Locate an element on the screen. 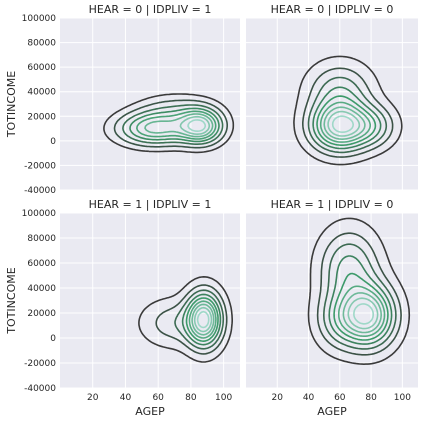 Image resolution: width=426 pixels, height=426 pixels. panel-title: HEAR = 0 | IDPLIV = 0 is located at coordinates (332, 9).